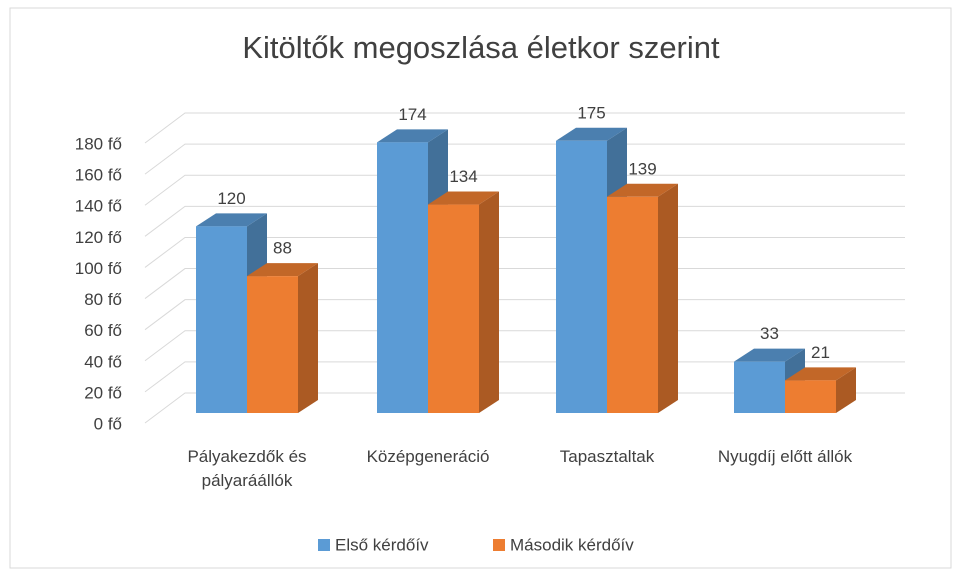 The image size is (962, 577). I want to click on data-label: 134, so click(463, 176).